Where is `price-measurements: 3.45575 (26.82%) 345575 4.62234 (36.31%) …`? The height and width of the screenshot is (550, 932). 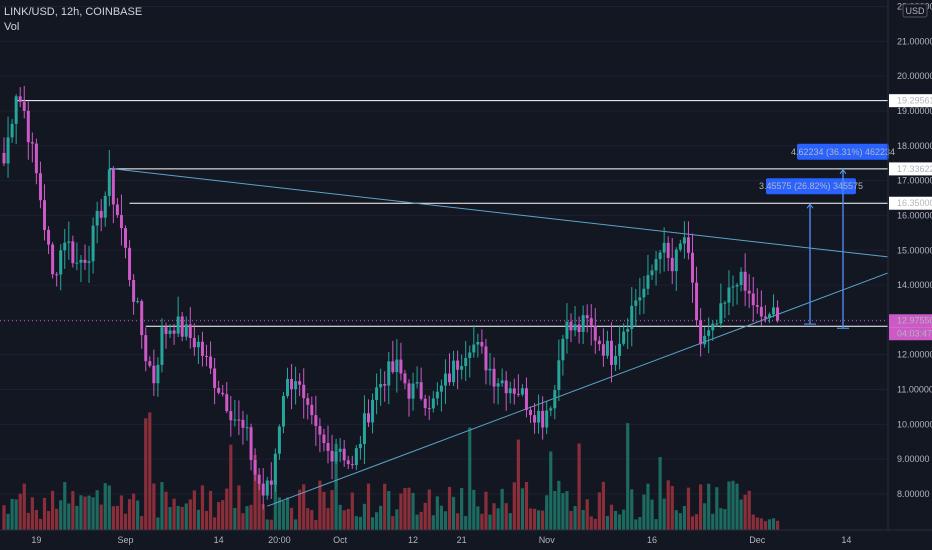 price-measurements: 3.45575 (26.82%) 345575 4.62234 (36.31%) … is located at coordinates (827, 236).